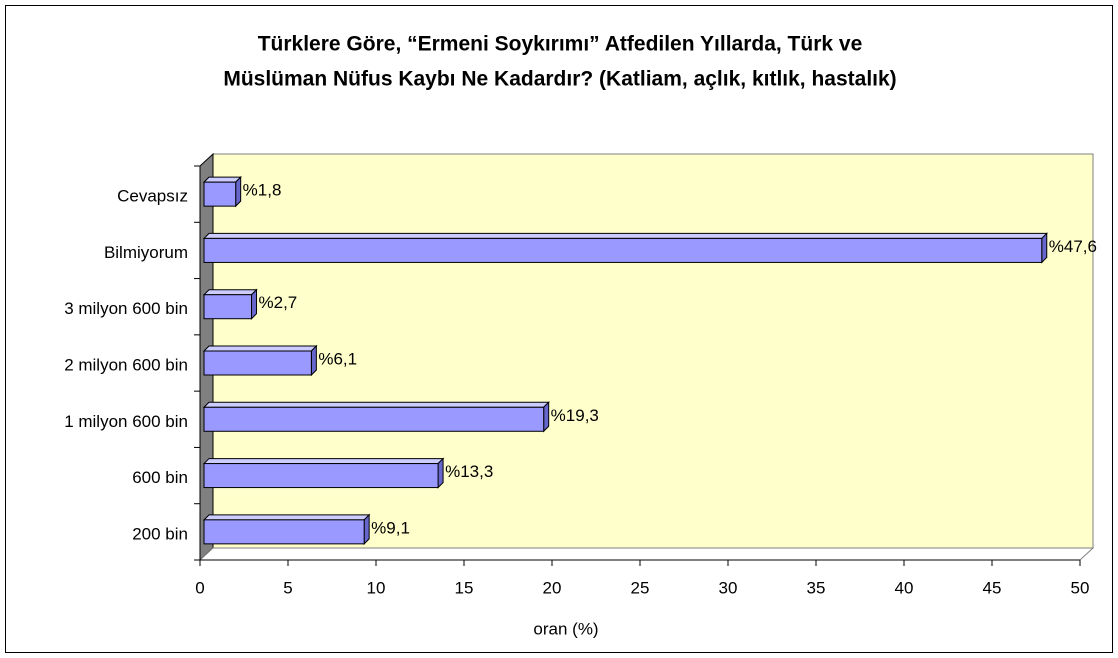  What do you see at coordinates (646, 554) in the screenshot?
I see `floor` at bounding box center [646, 554].